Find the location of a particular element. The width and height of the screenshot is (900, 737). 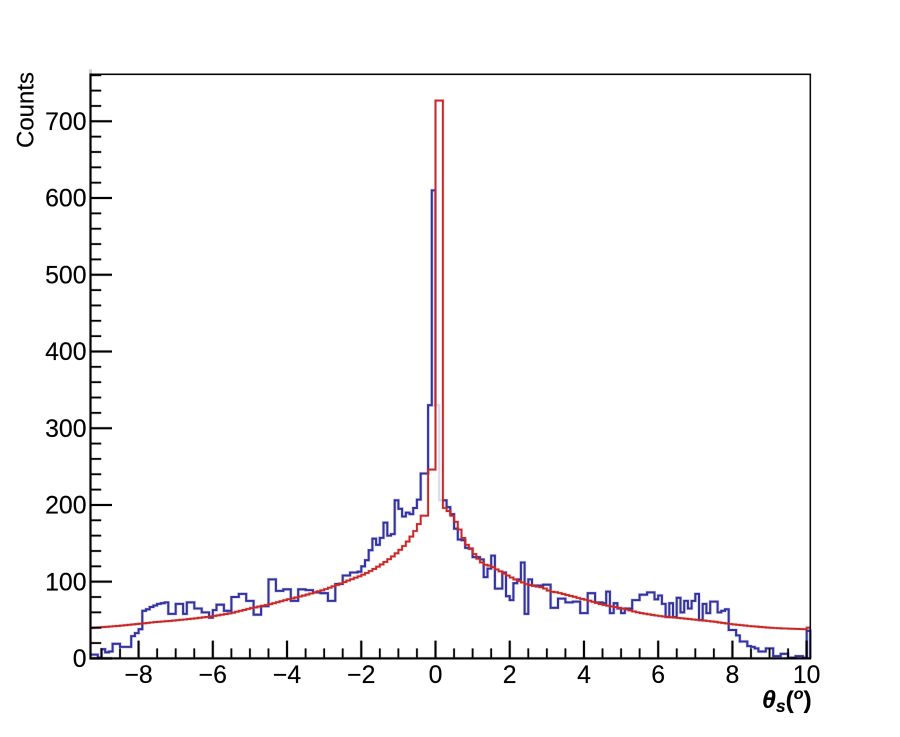

svg-text: 400 is located at coordinates (65, 352).